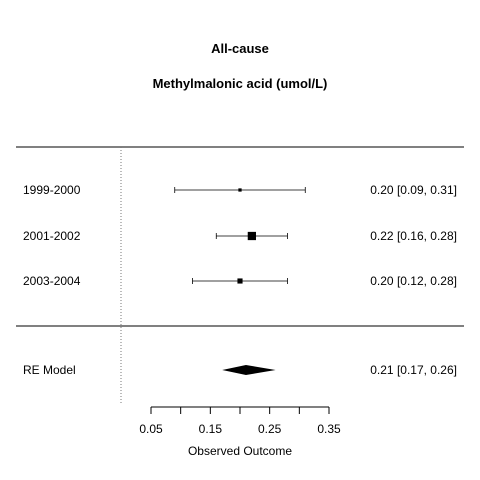 The width and height of the screenshot is (480, 480). I want to click on estimate-text: 0.22 [0.16, 0.28], so click(413, 236).